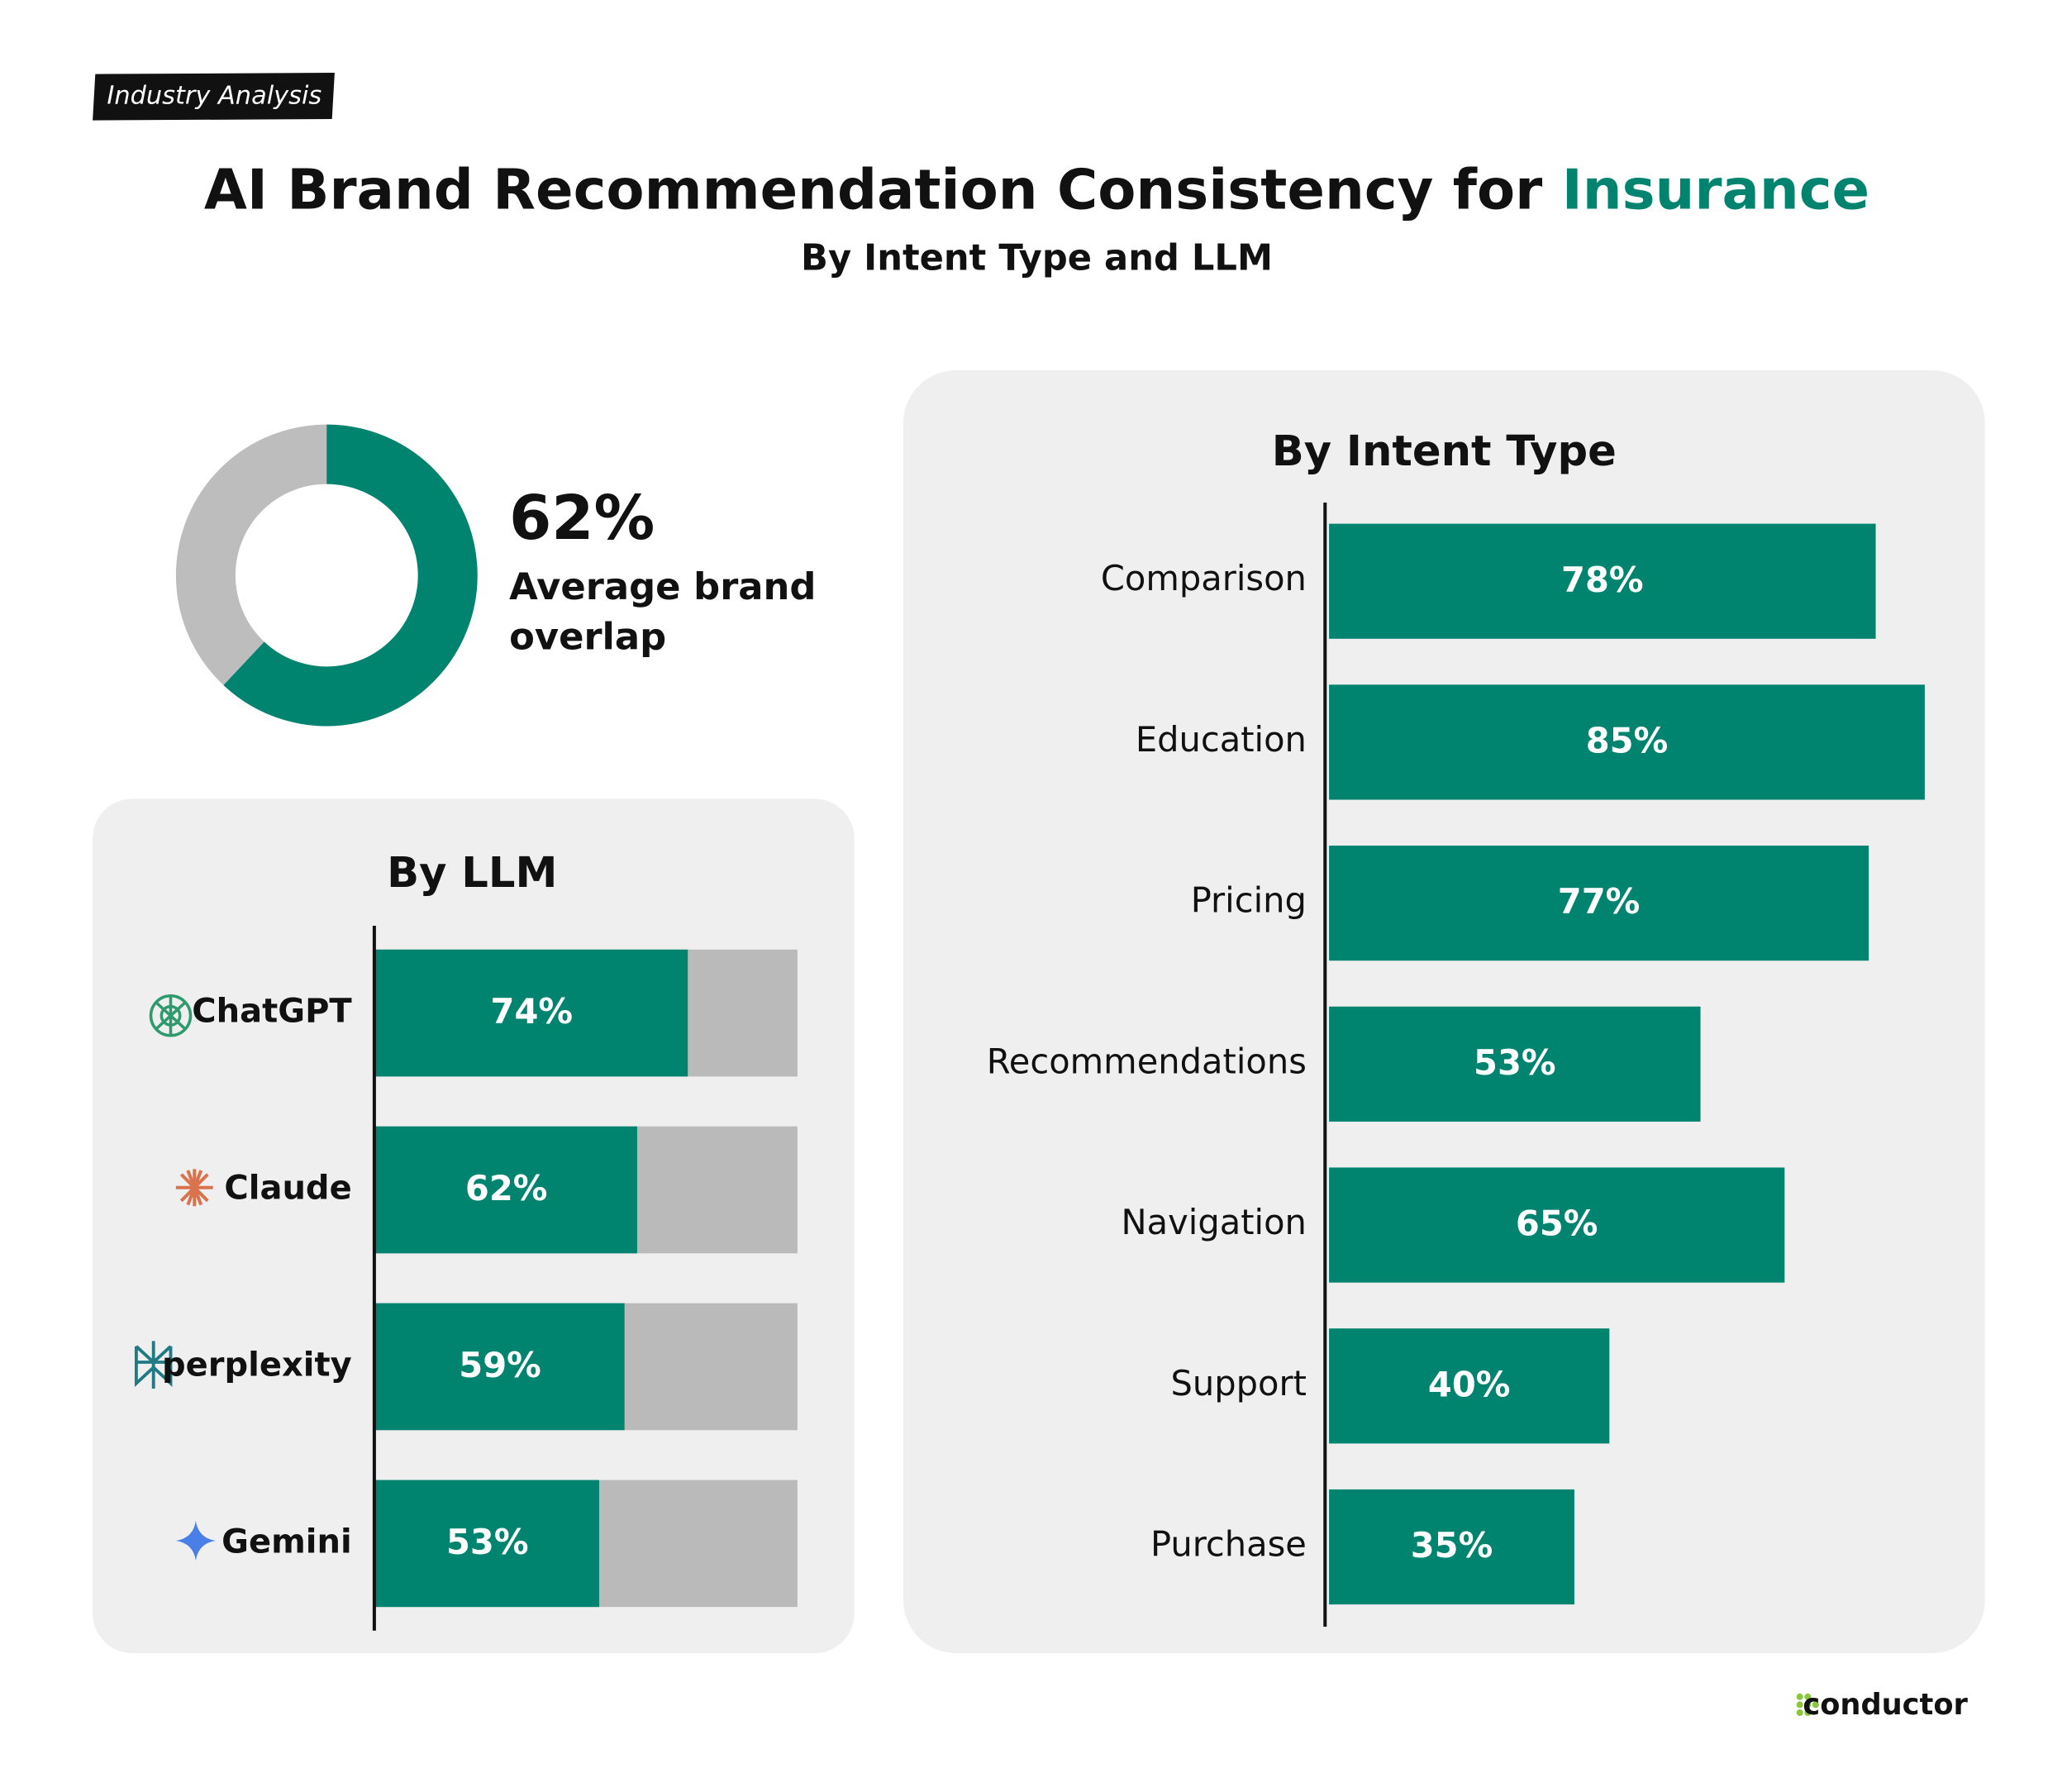 Image resolution: width=2067 pixels, height=1792 pixels. I want to click on bar-value-label: 59%, so click(500, 1365).